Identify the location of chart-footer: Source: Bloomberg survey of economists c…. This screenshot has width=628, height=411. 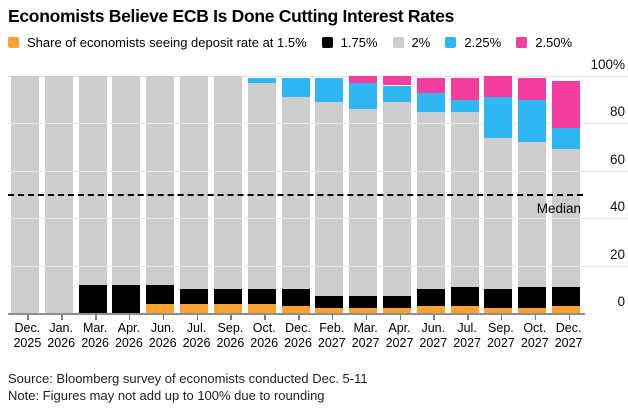
(188, 387).